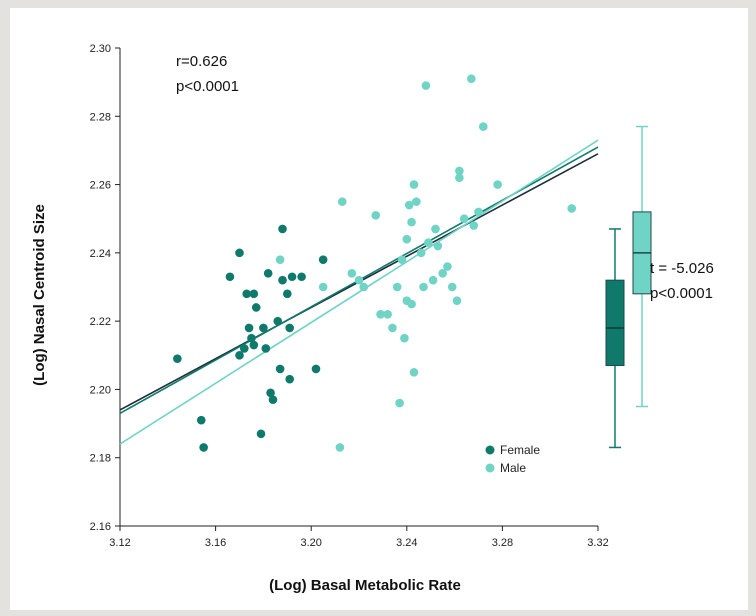  I want to click on correlation-p-label: p<0.0001, so click(207, 86).